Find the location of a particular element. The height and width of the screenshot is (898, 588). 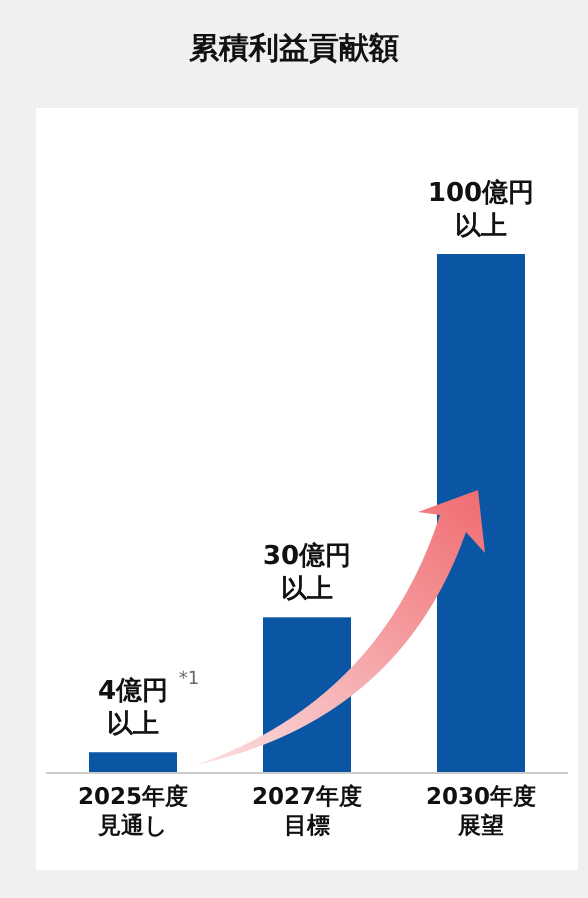

x-tick-label: 2025年度見通し is located at coordinates (132, 811).